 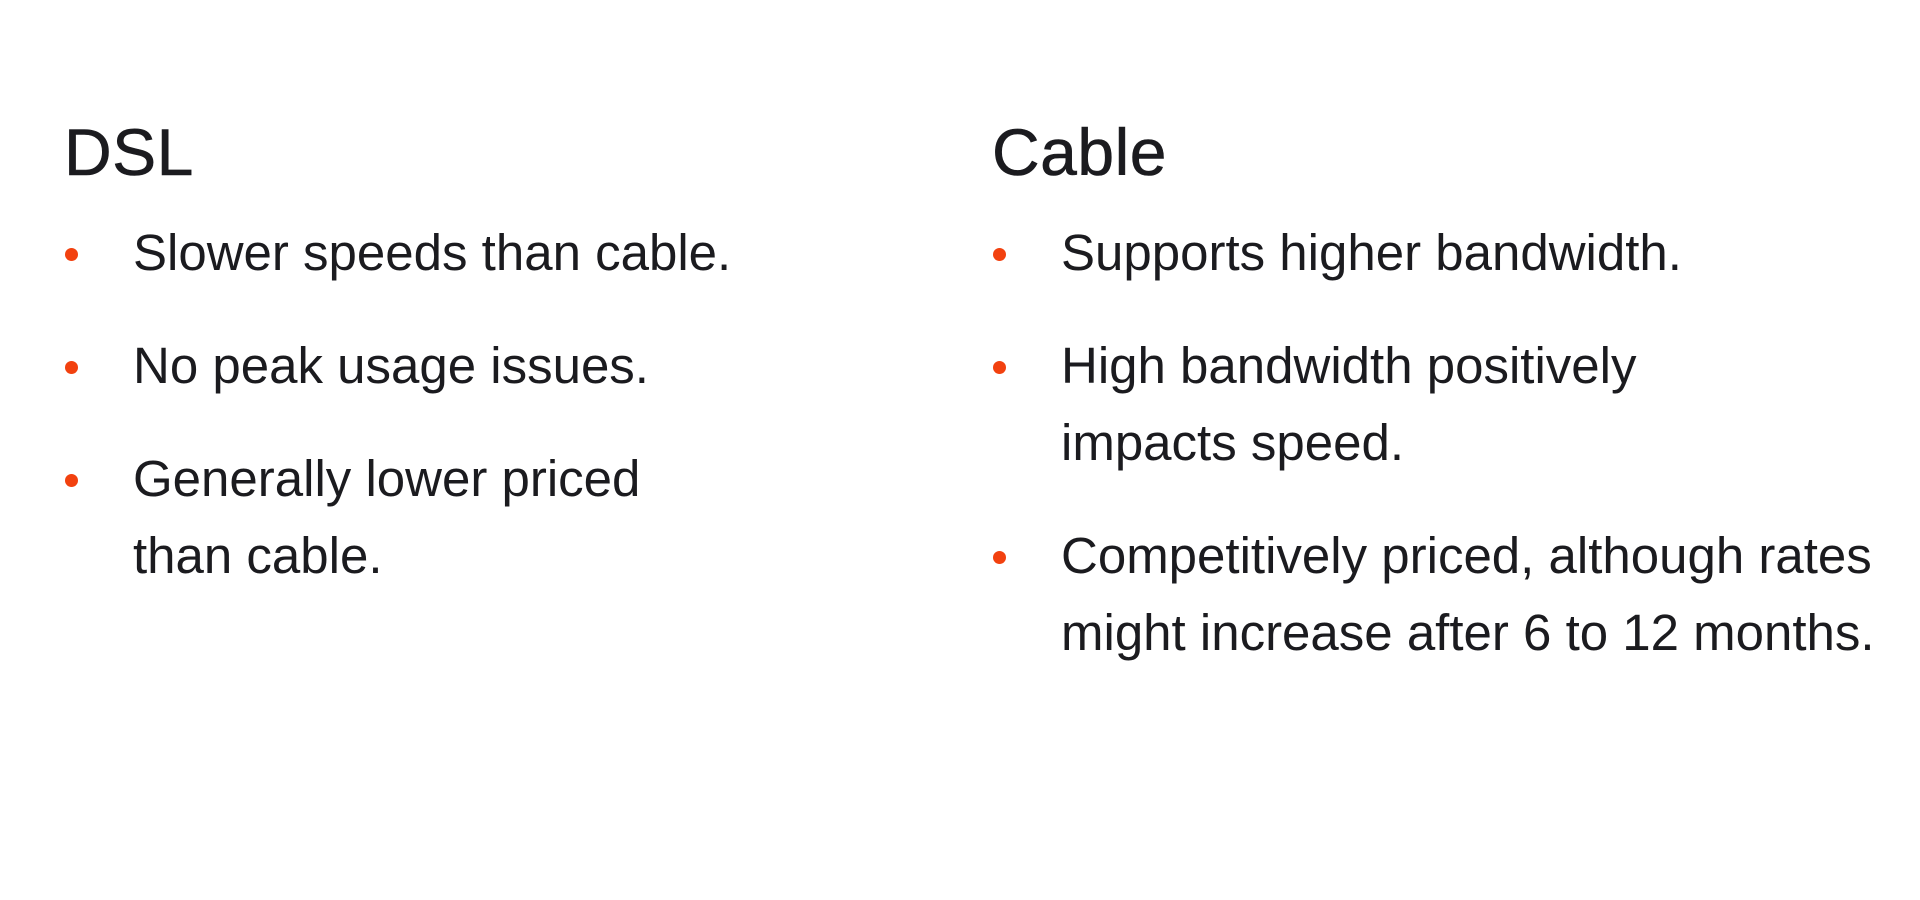 I want to click on list-item: No peak usage issues., so click(x=408, y=365).